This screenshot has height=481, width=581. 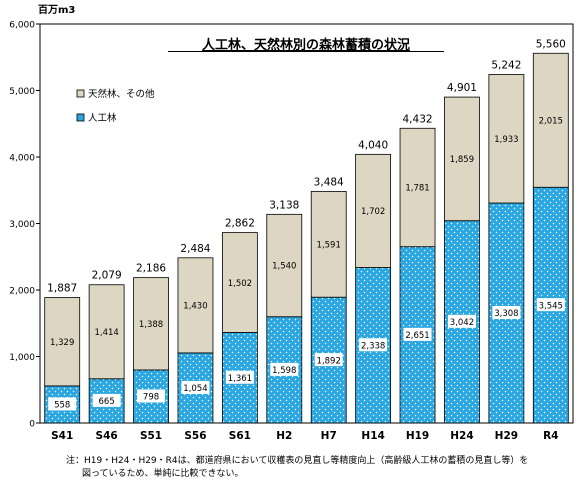 I want to click on bar-natural-S41, so click(x=62, y=342).